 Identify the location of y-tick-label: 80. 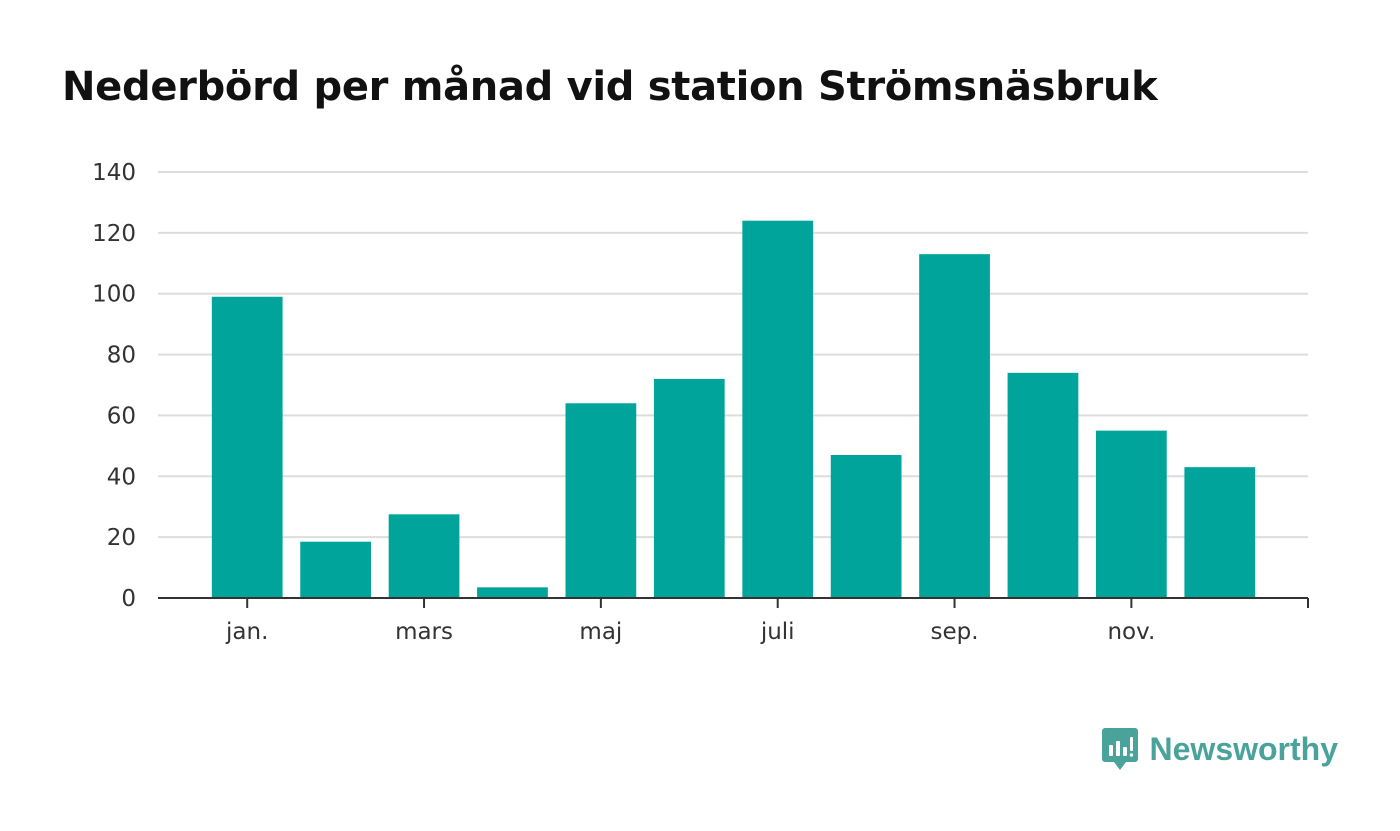
(121, 356).